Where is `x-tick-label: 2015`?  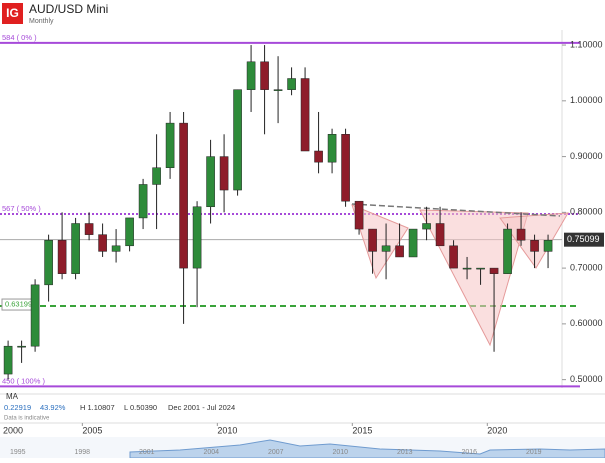 x-tick-label: 2015 is located at coordinates (362, 430).